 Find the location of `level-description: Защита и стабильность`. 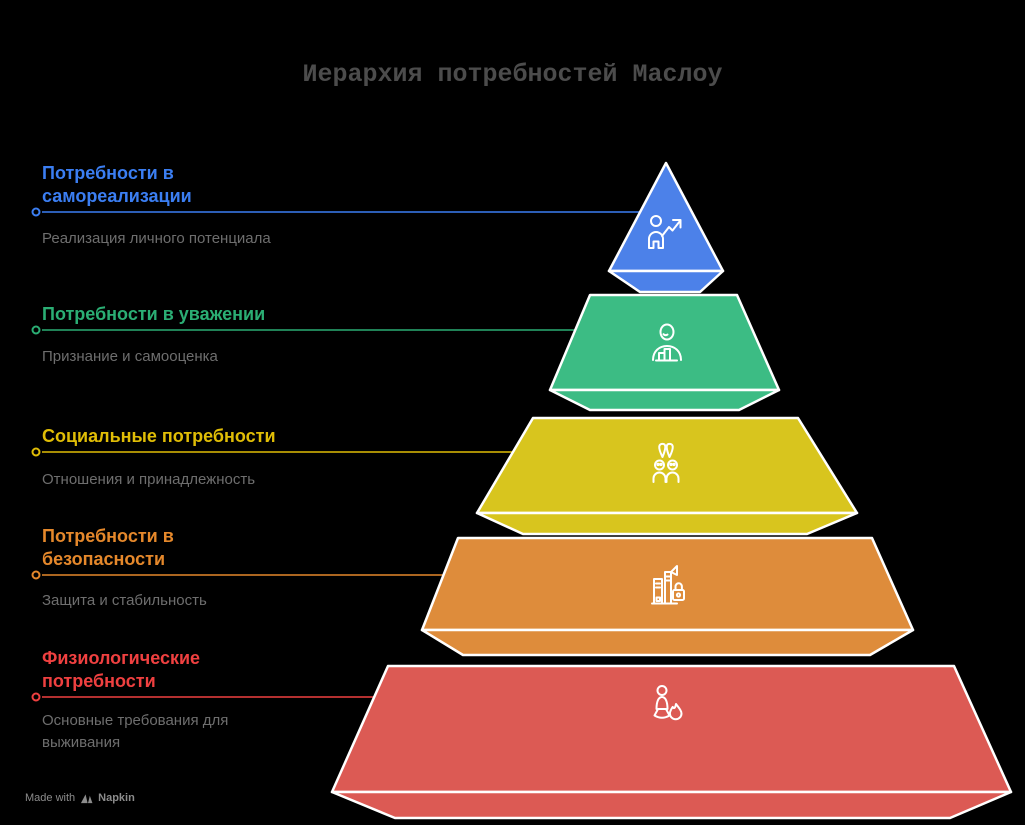

level-description: Защита и стабильность is located at coordinates (124, 600).